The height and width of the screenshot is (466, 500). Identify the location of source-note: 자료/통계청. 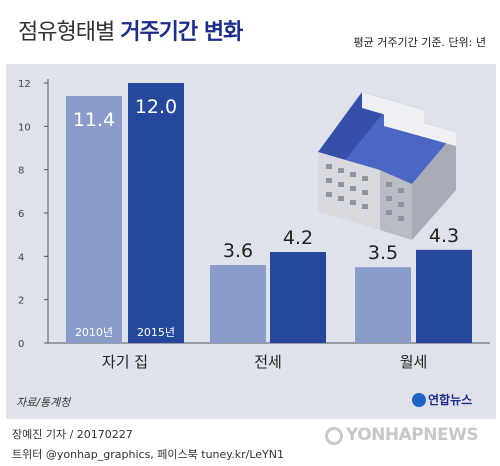
(43, 402).